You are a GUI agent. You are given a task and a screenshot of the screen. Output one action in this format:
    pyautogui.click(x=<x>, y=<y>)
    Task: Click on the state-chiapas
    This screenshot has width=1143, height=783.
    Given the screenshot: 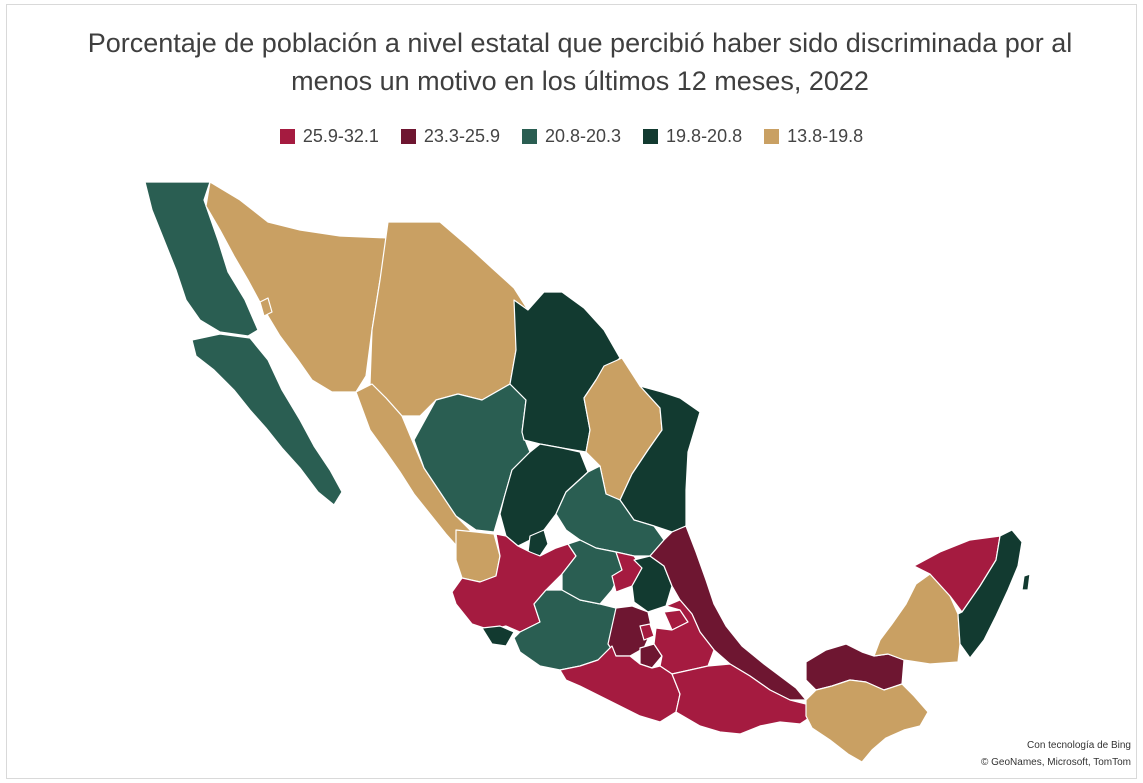 What is the action you would take?
    pyautogui.click(x=867, y=721)
    